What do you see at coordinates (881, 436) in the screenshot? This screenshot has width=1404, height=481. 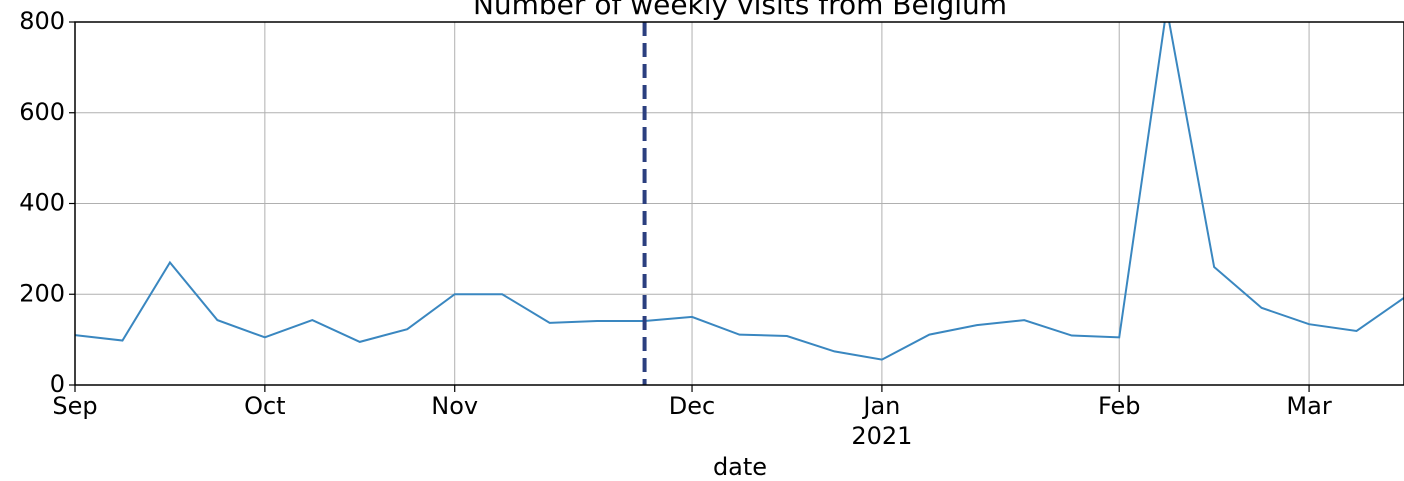 I see `year-label: 2021` at bounding box center [881, 436].